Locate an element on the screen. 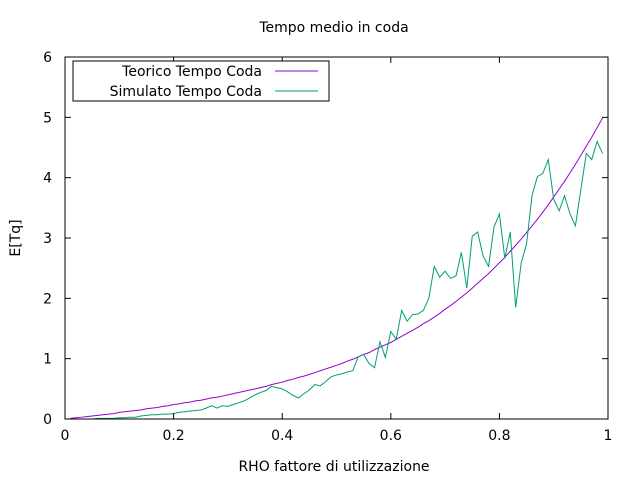 This screenshot has height=480, width=640. legend-label: Simulato Tempo Coda is located at coordinates (186, 92).